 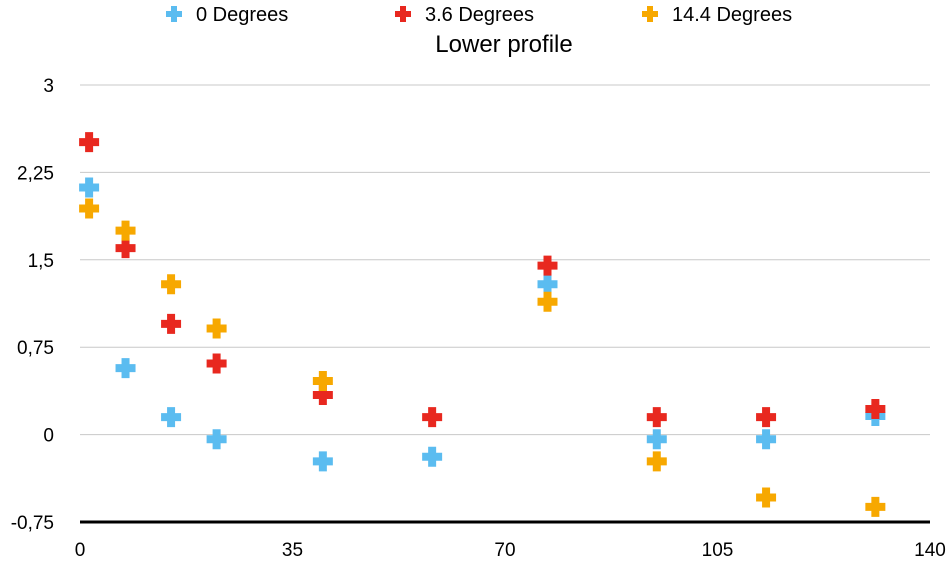 I want to click on y-tick-label: 0,75, so click(x=35, y=348).